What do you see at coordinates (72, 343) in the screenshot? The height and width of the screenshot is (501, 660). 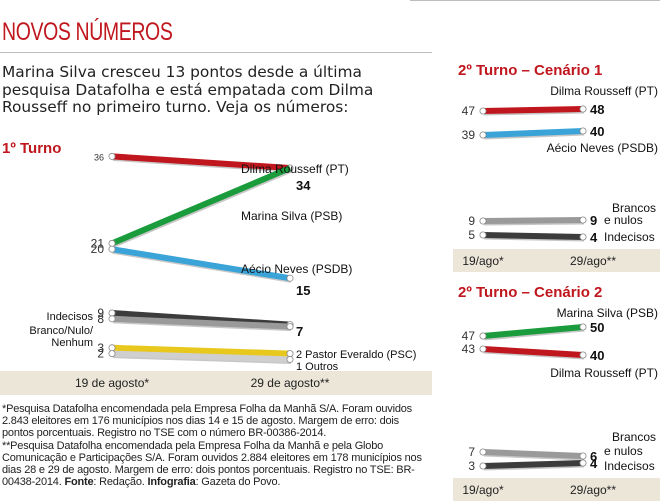 I see `label-nenhum: Nenhum` at bounding box center [72, 343].